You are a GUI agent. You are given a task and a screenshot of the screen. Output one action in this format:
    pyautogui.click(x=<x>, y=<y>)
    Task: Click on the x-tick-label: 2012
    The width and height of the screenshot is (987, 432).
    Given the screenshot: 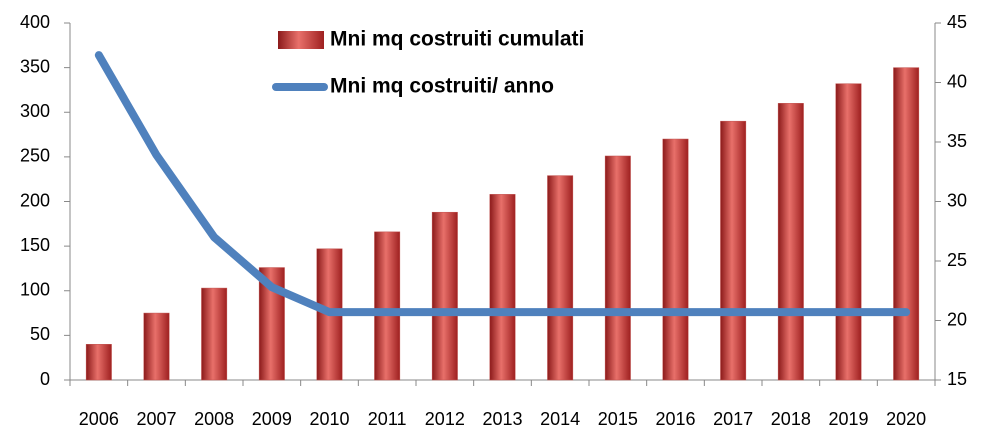 What is the action you would take?
    pyautogui.click(x=445, y=419)
    